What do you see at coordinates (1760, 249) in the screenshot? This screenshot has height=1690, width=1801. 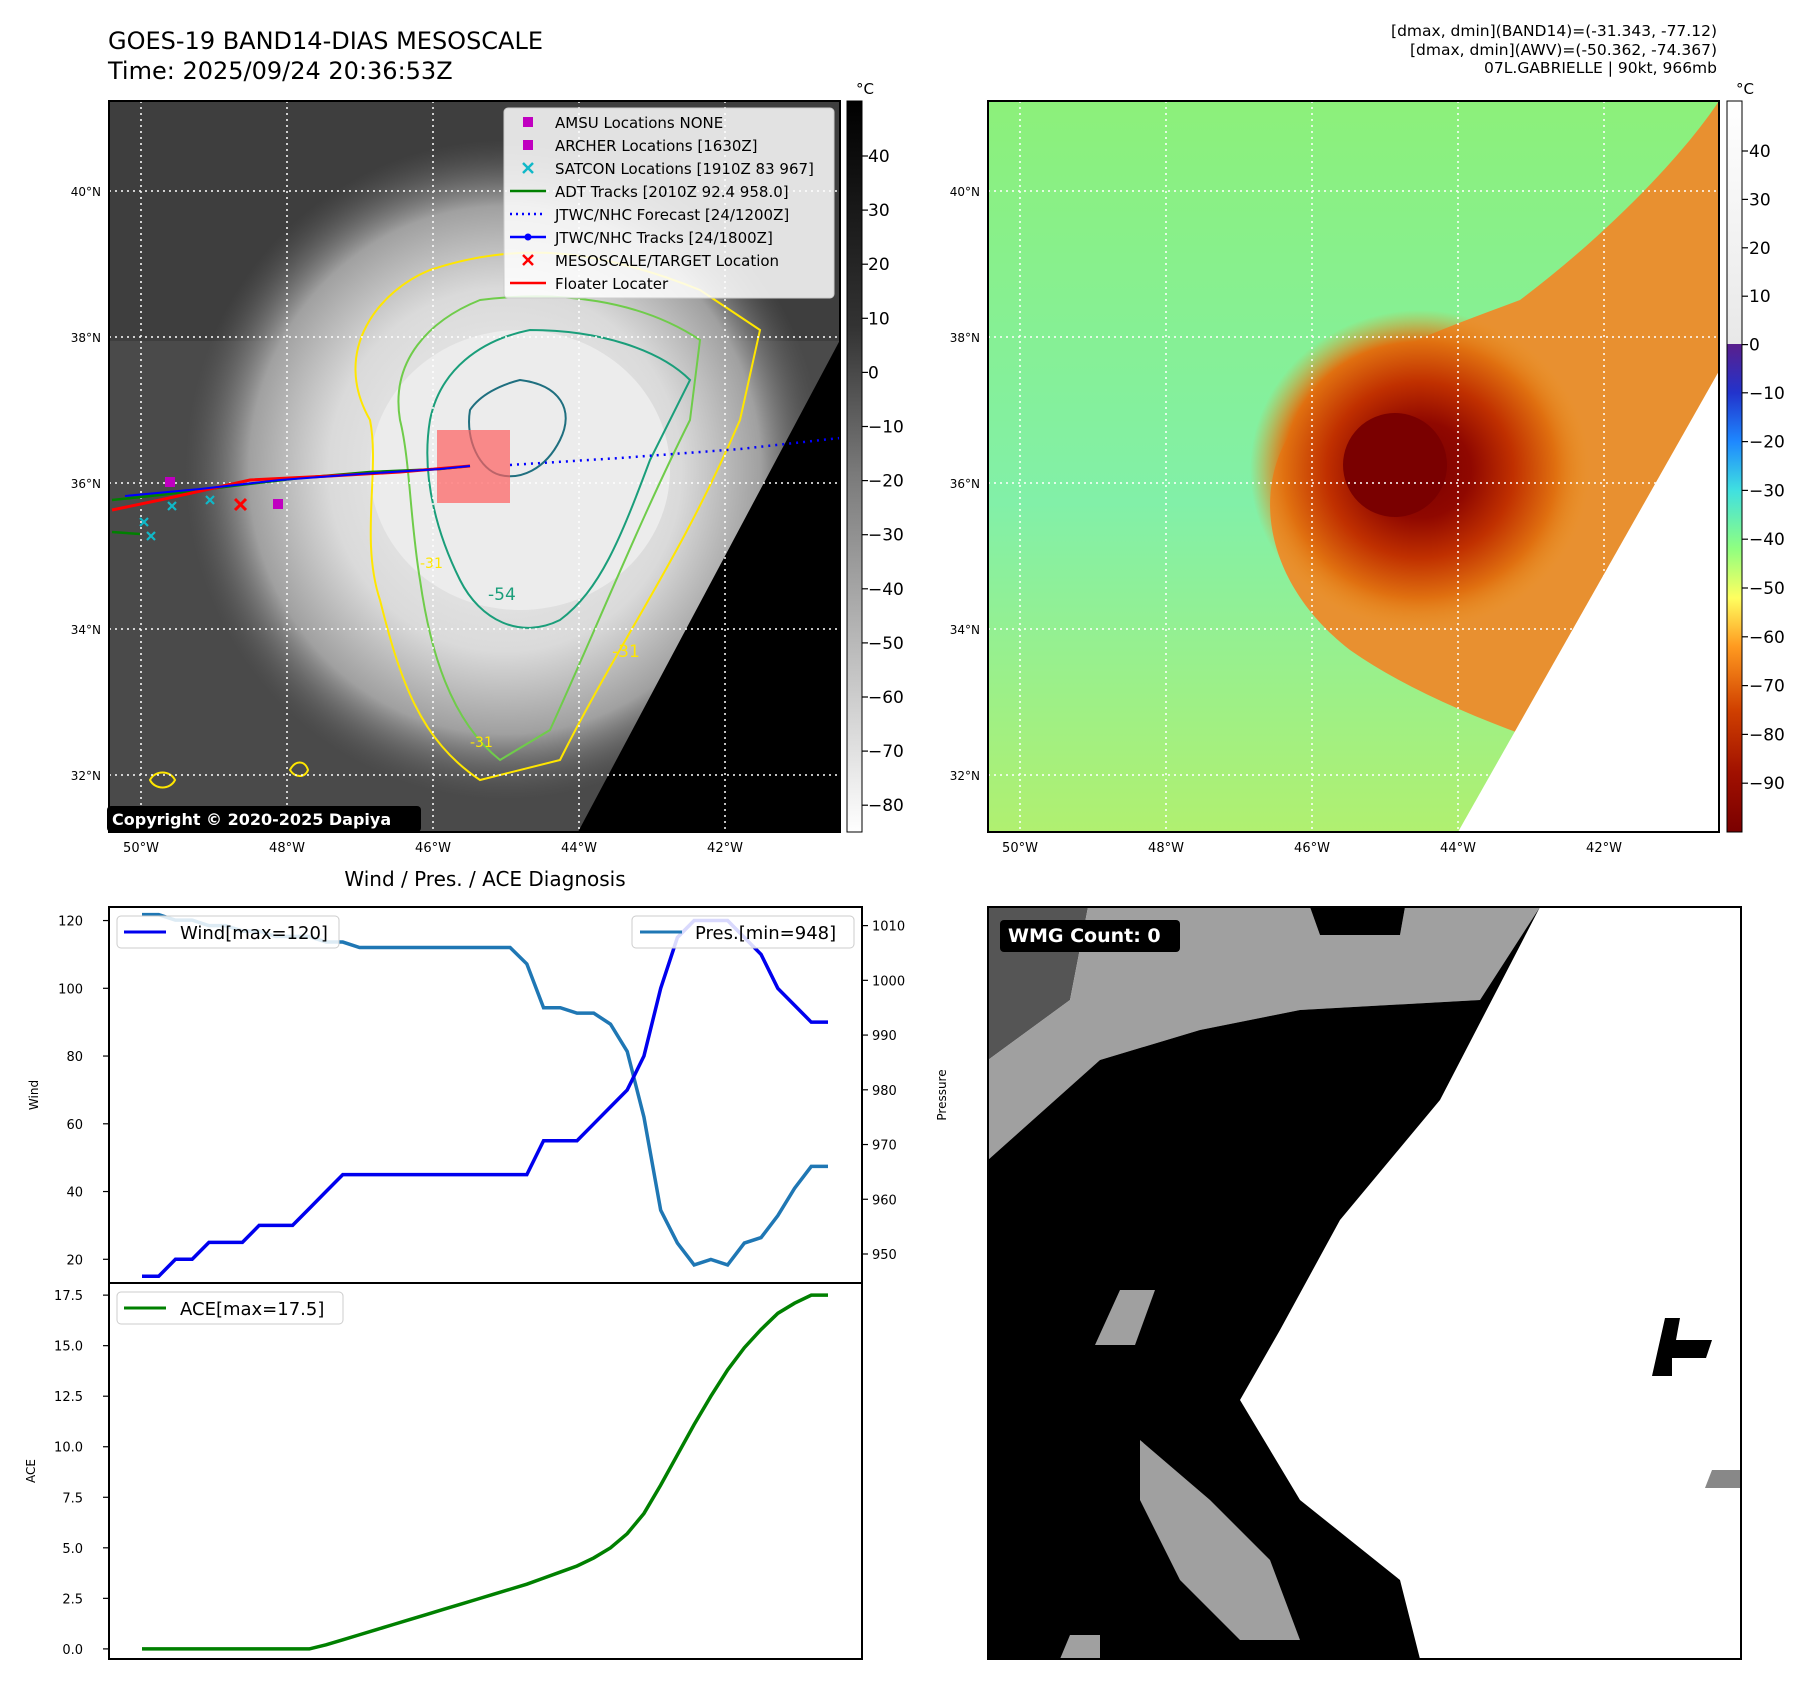 I see `colorbar-tick-label: 20` at bounding box center [1760, 249].